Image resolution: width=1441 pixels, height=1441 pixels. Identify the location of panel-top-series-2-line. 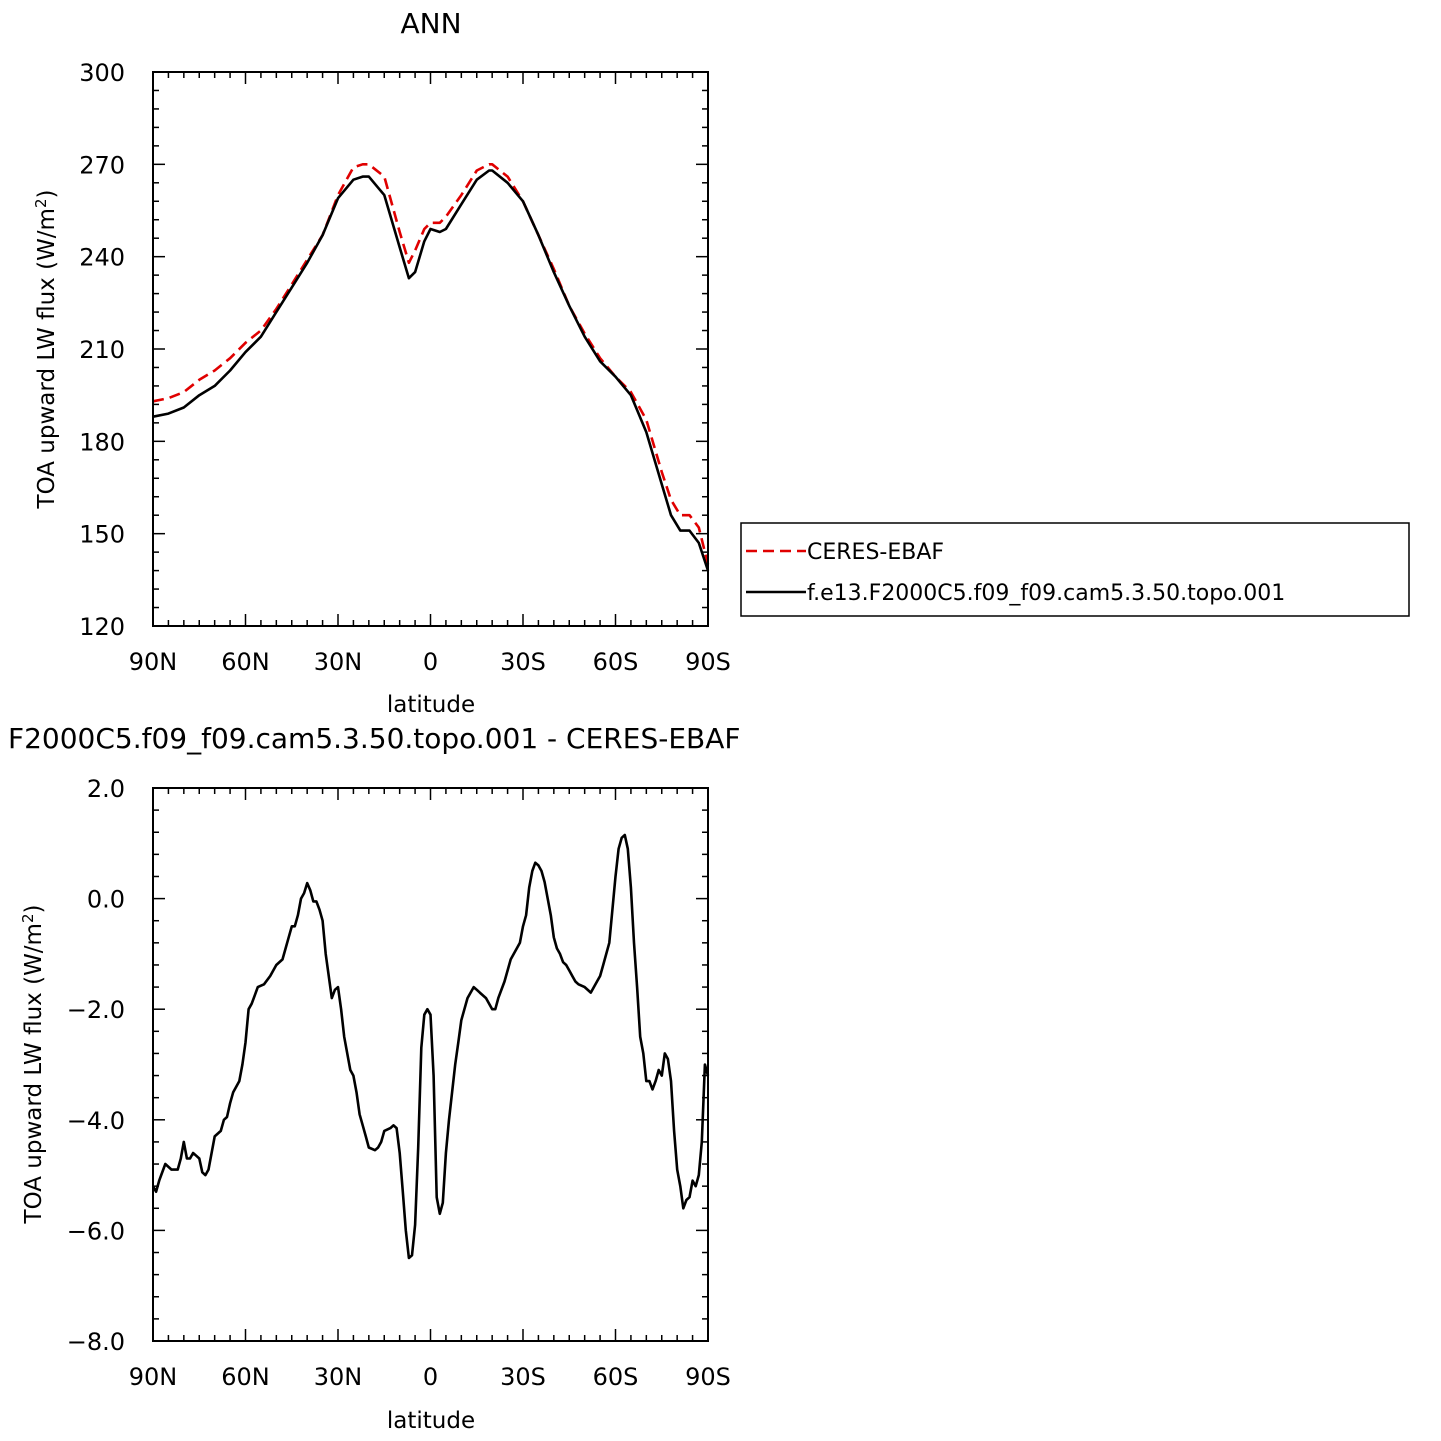
(431, 370).